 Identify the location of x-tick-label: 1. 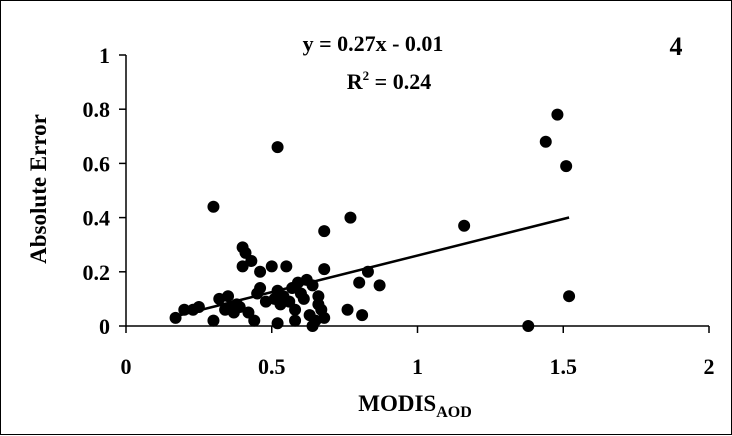
(417, 366).